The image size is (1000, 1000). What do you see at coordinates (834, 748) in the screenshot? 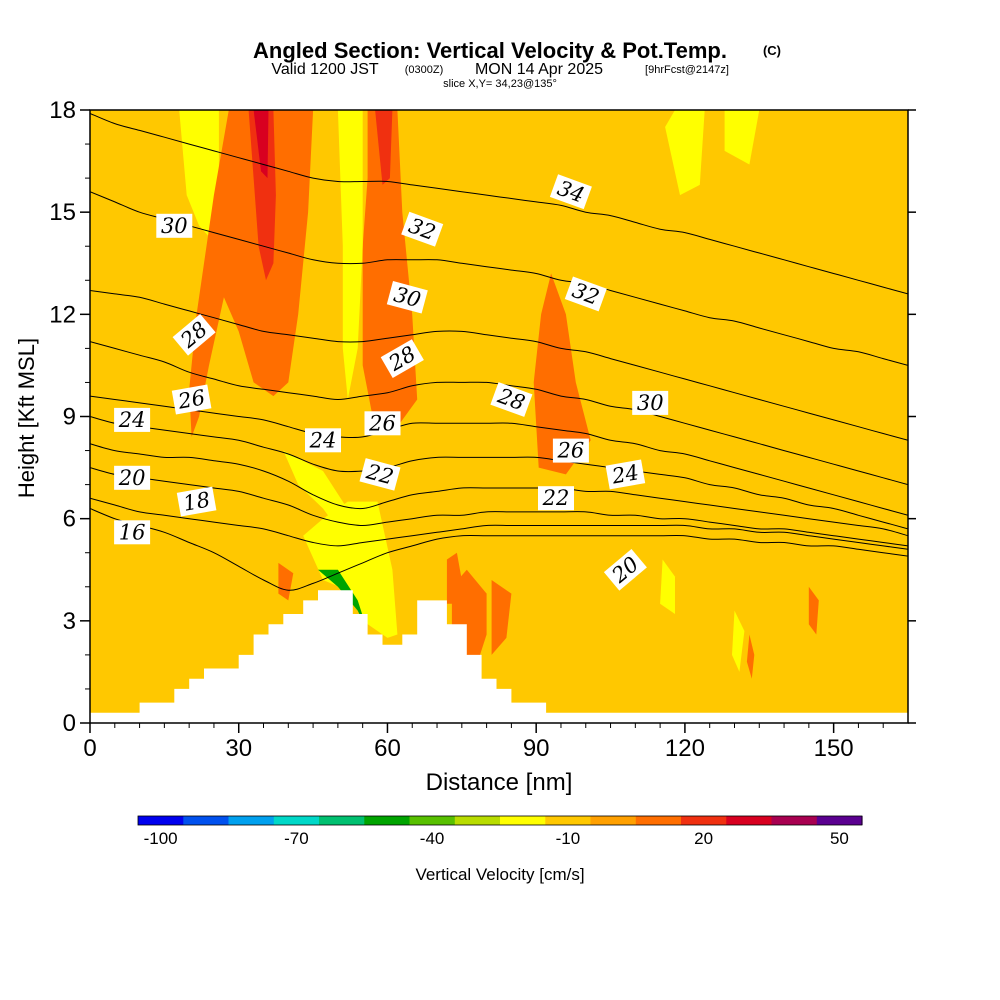
I see `x-tick-label: 150` at bounding box center [834, 748].